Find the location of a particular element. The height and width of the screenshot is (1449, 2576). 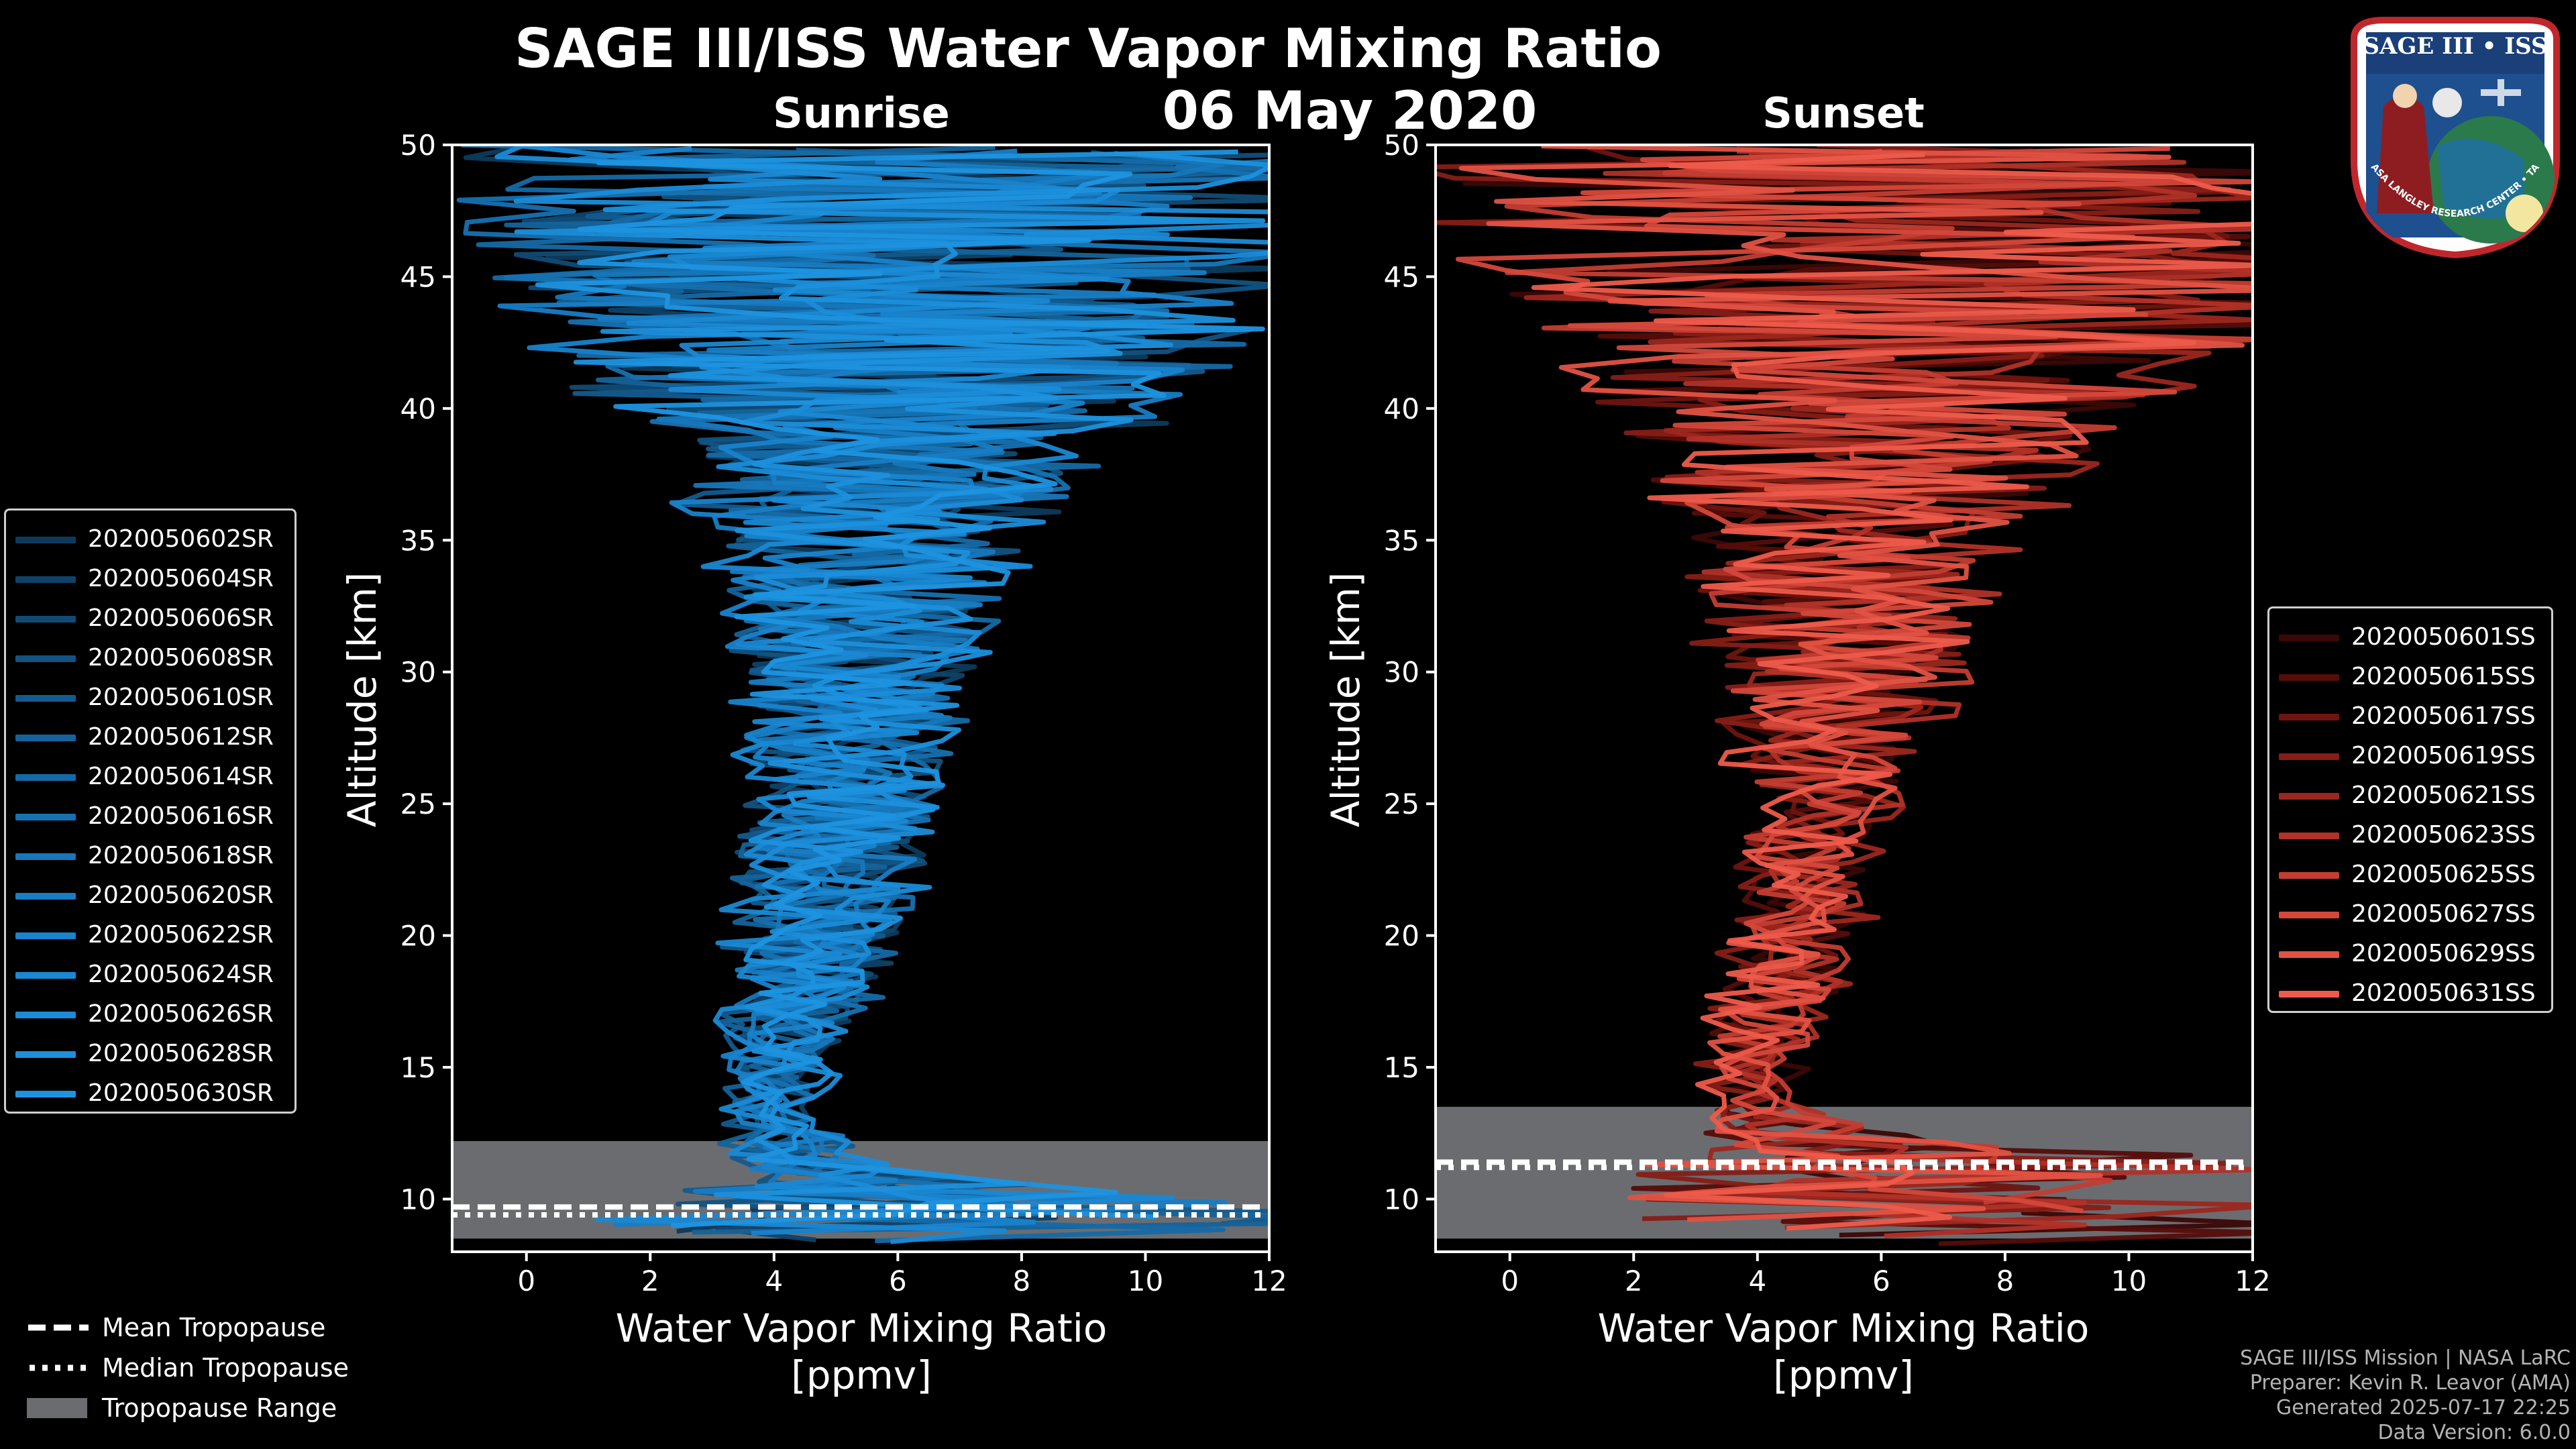

sunrise-ytick-label: 45 is located at coordinates (418, 276).